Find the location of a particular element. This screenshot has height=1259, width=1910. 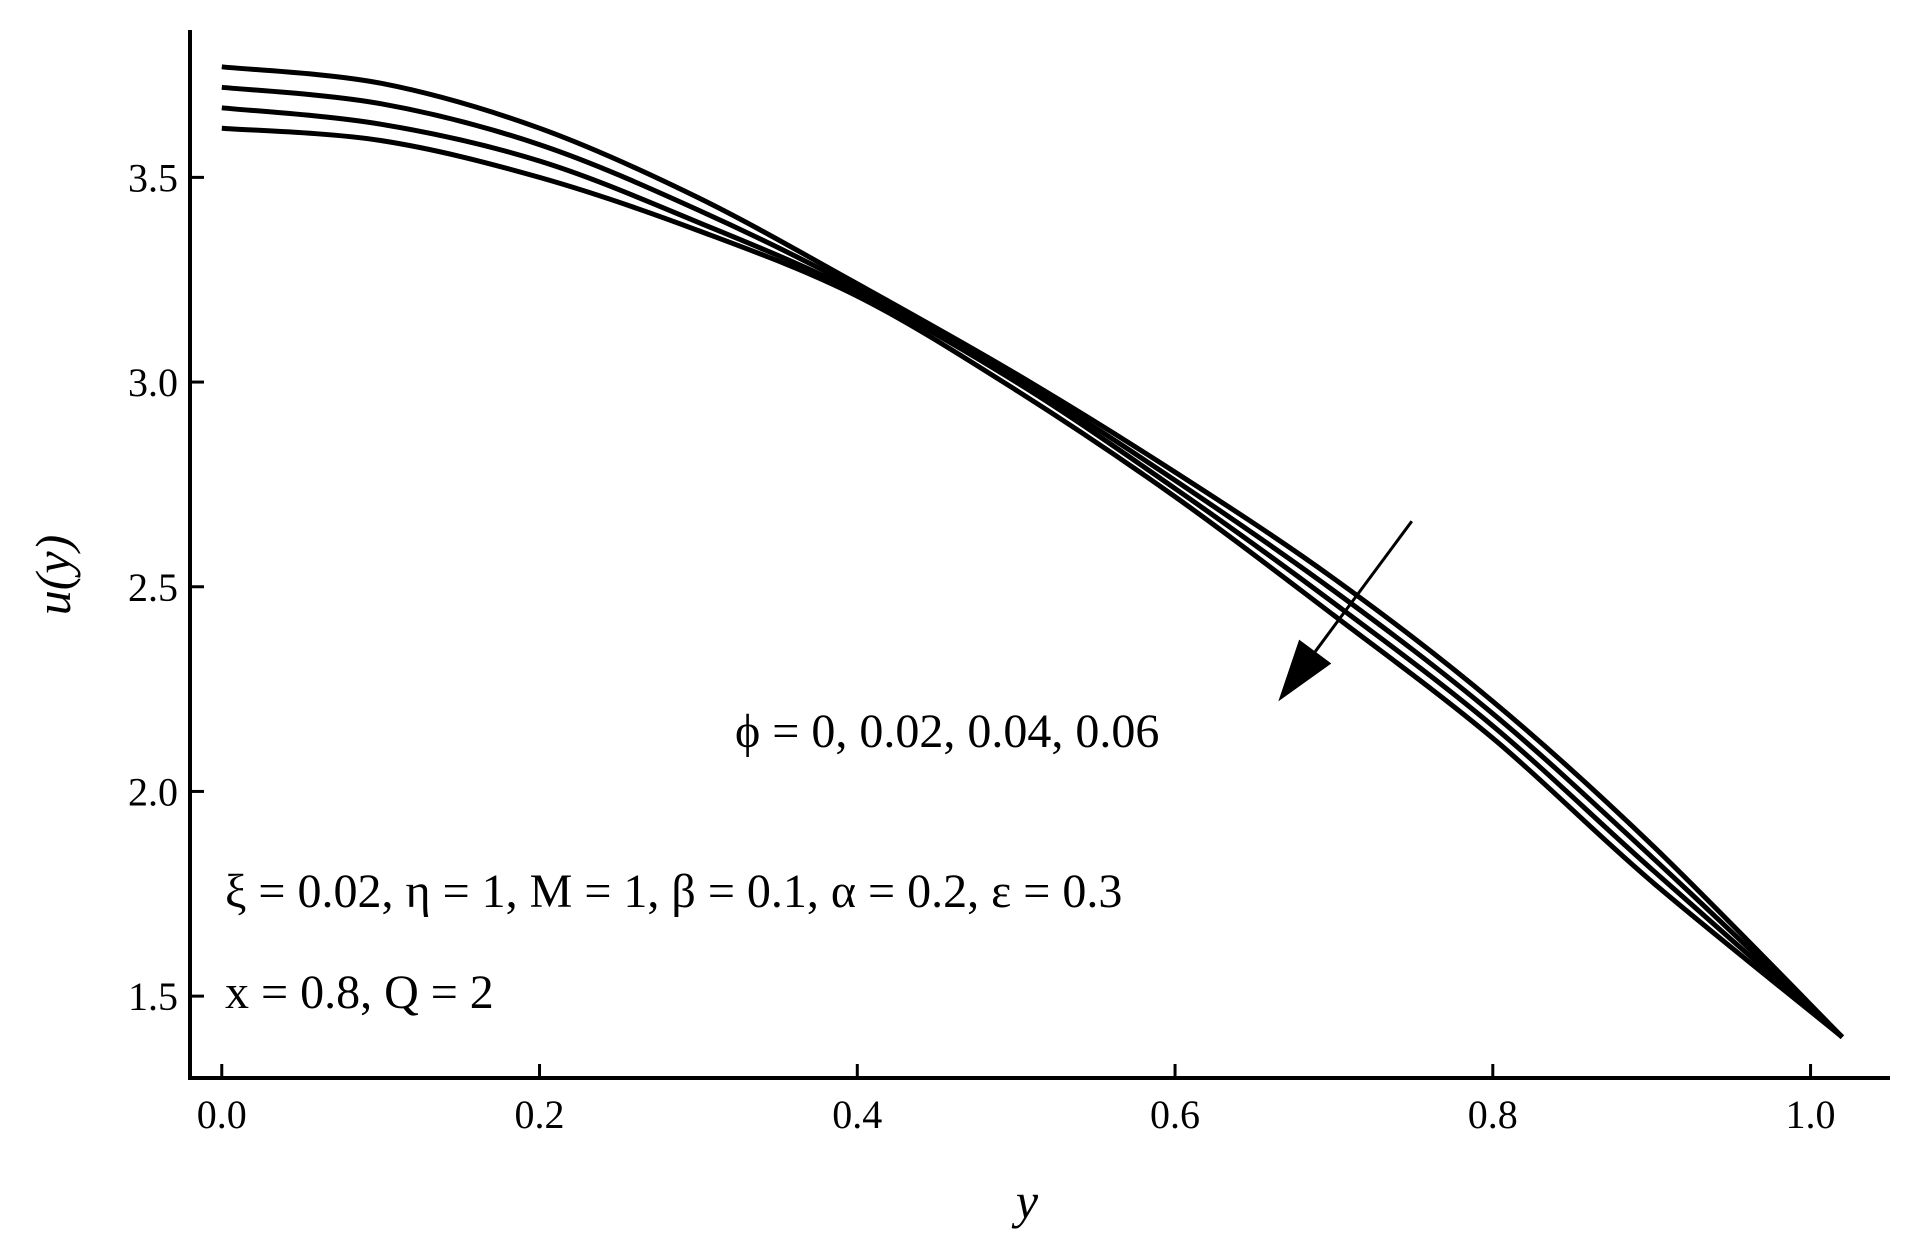

y-tick-label: 3.5 is located at coordinates (153, 177).